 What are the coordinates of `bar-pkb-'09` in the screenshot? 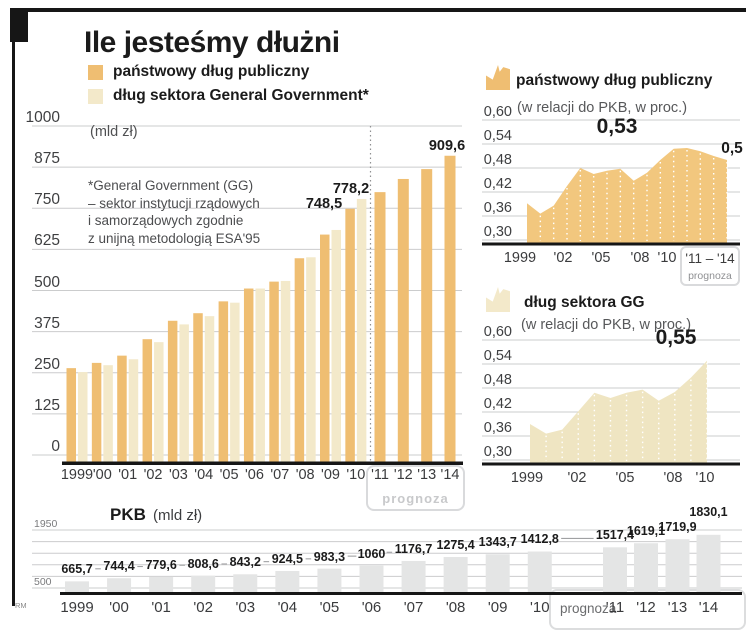 It's located at (497, 573).